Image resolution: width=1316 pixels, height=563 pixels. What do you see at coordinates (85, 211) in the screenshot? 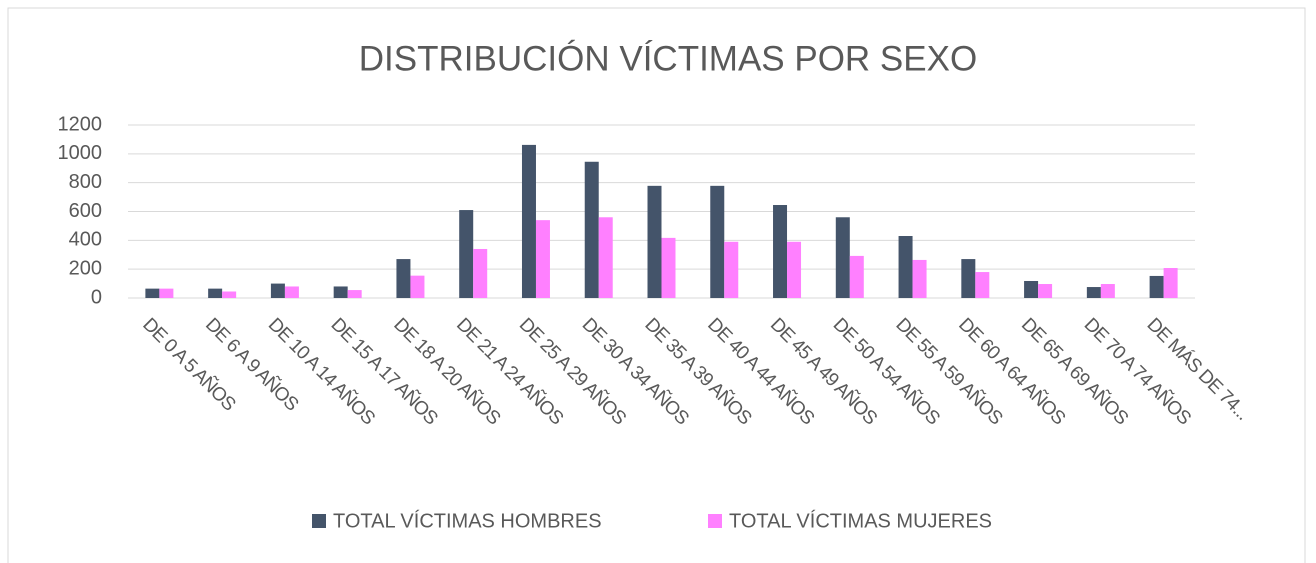
I see `y-tick-label: 600` at bounding box center [85, 211].